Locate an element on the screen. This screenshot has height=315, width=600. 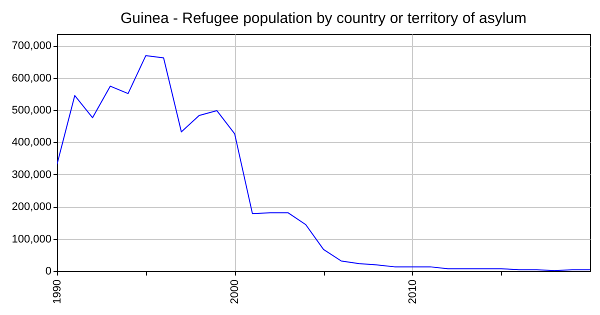
y-tick-label: 100,000 is located at coordinates (32, 239).